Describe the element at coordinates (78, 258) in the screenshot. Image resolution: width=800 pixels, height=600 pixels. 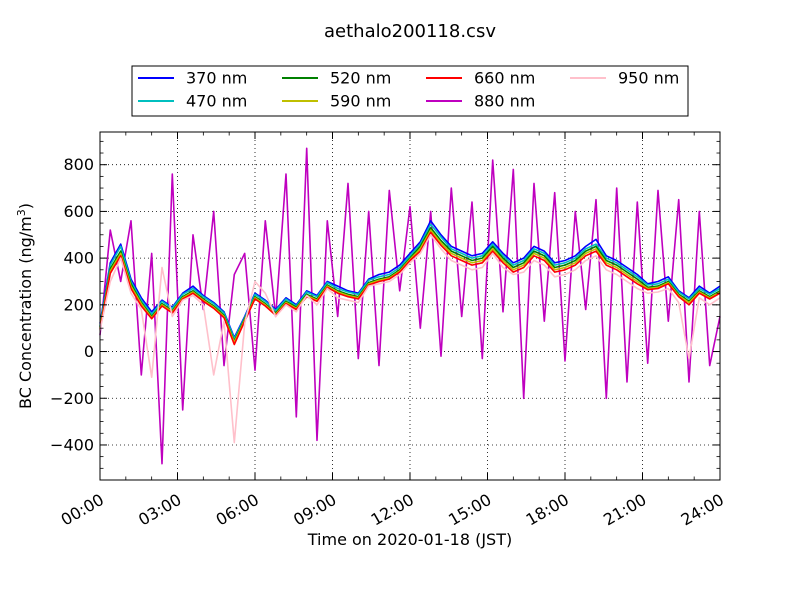
I see `y-tick-label: 400` at that location.